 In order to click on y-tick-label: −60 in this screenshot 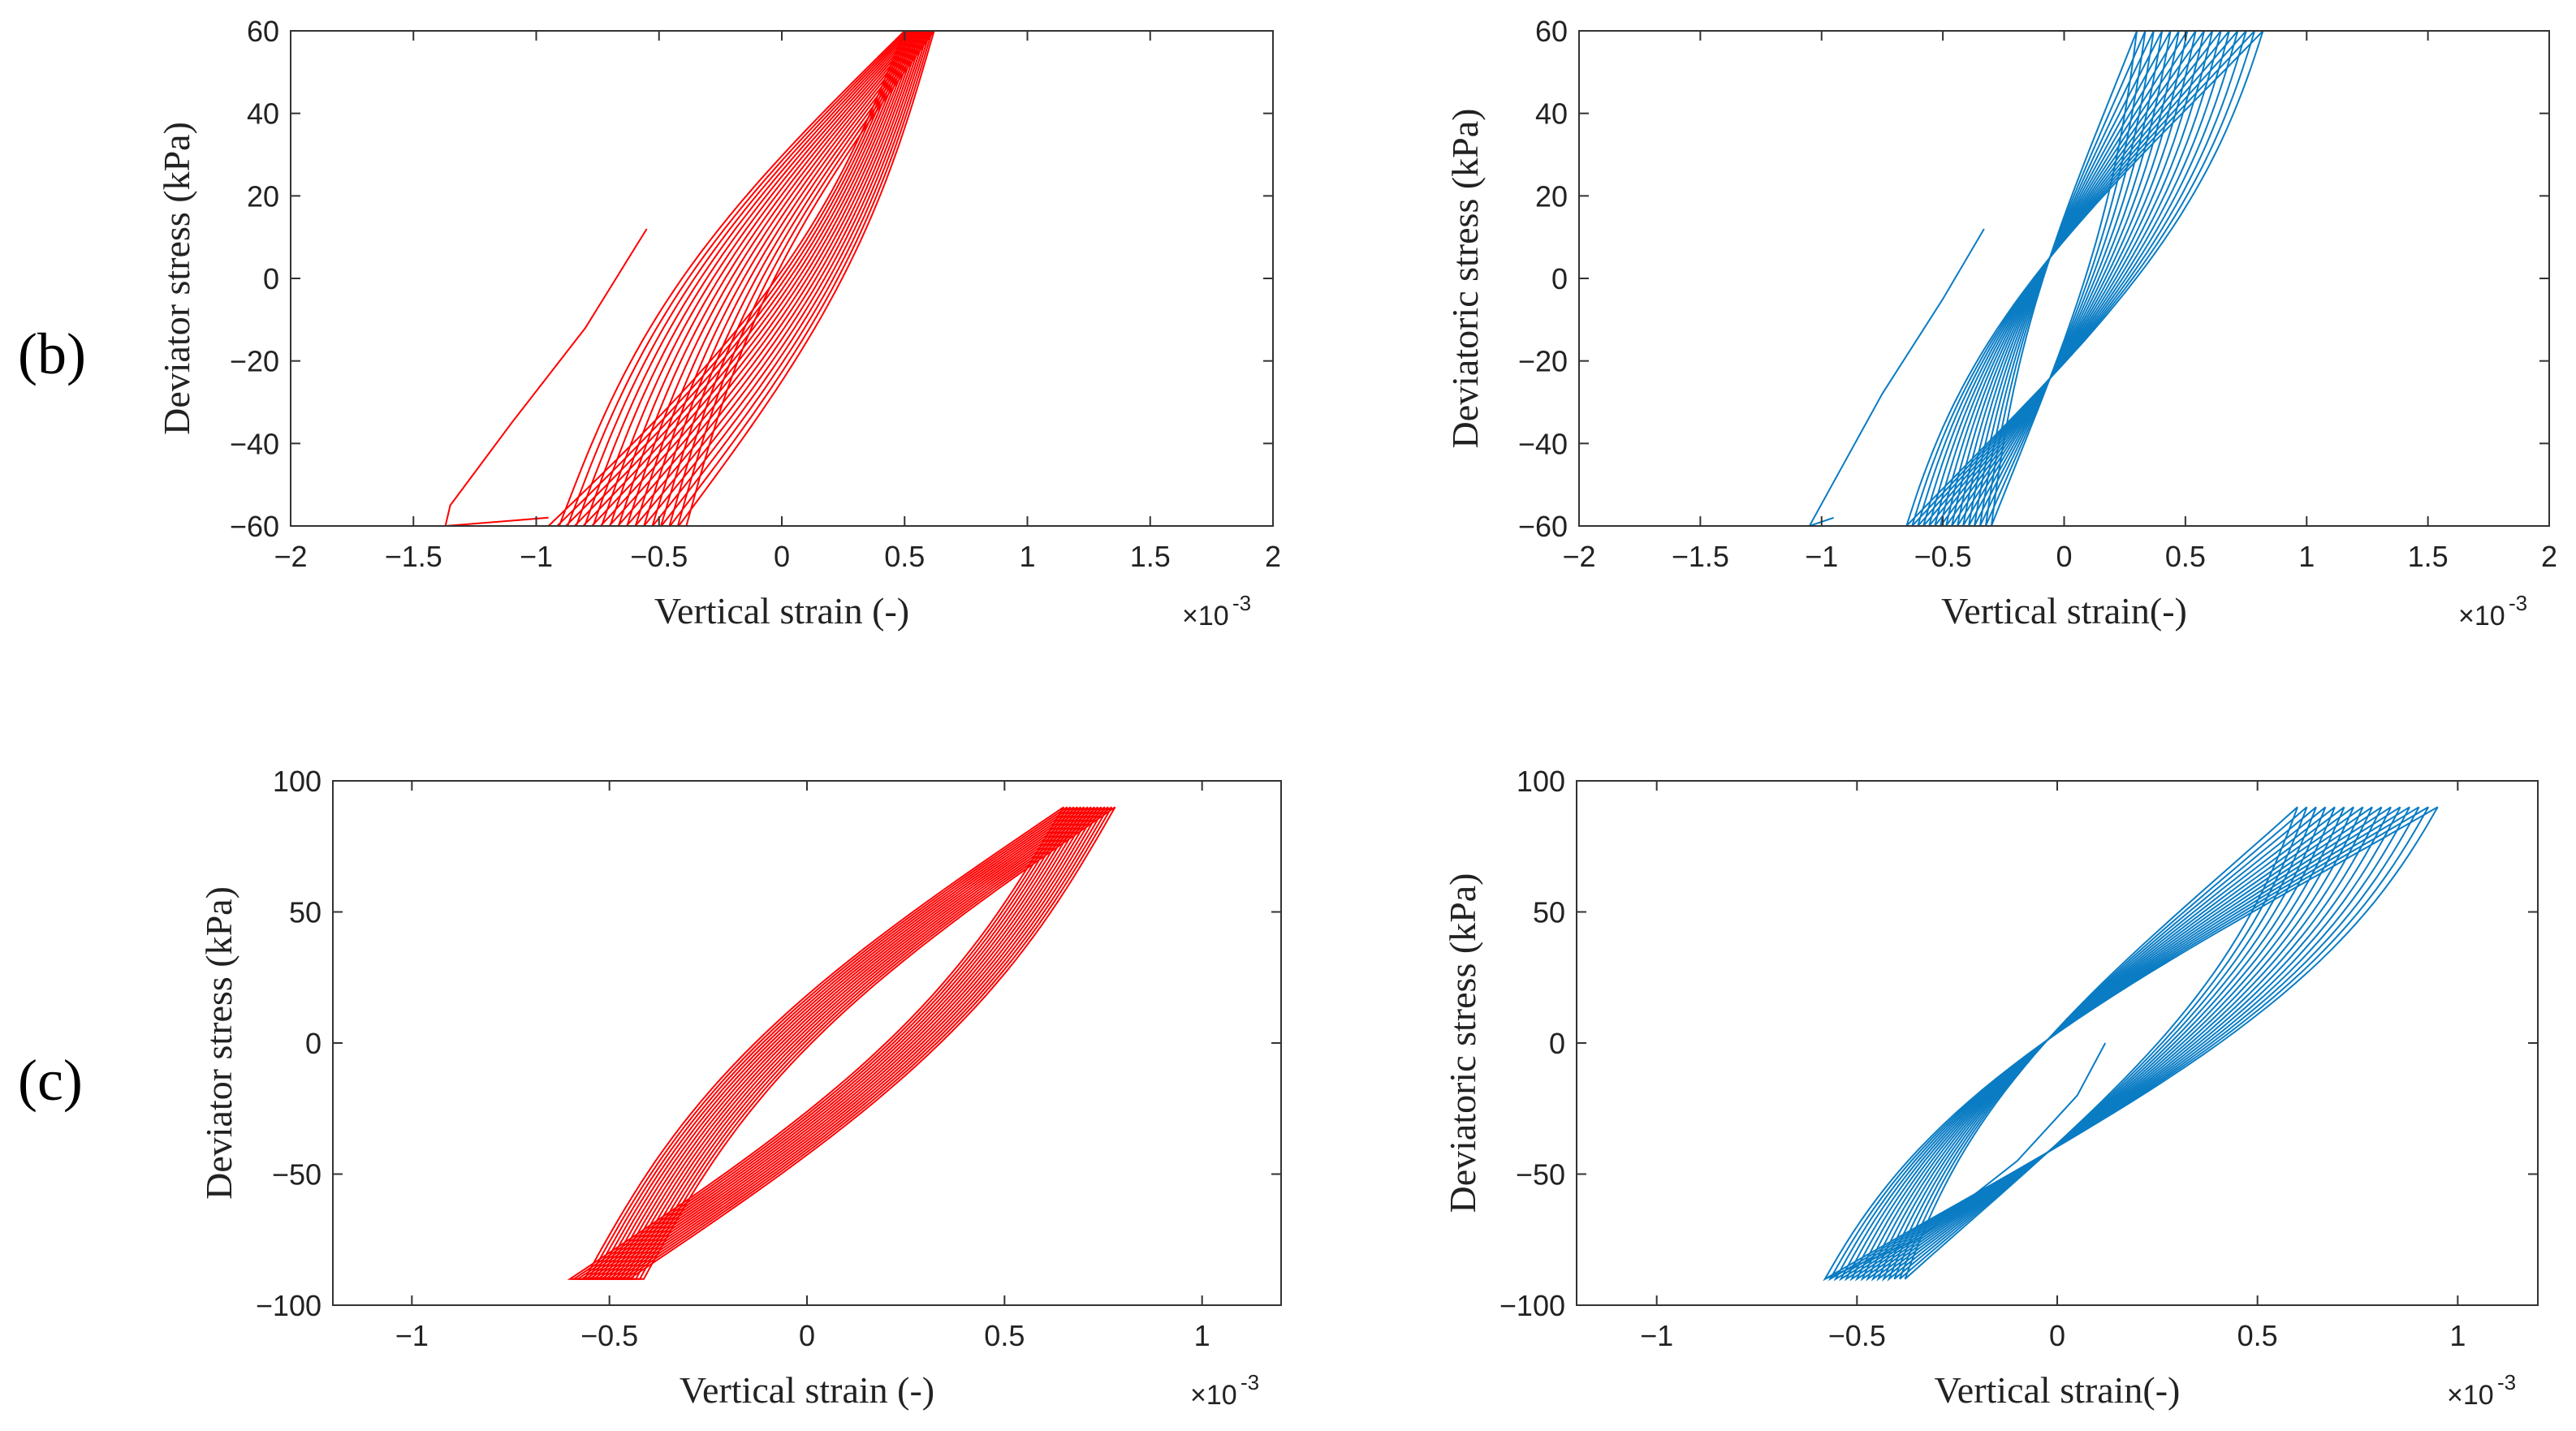, I will do `click(1543, 526)`.